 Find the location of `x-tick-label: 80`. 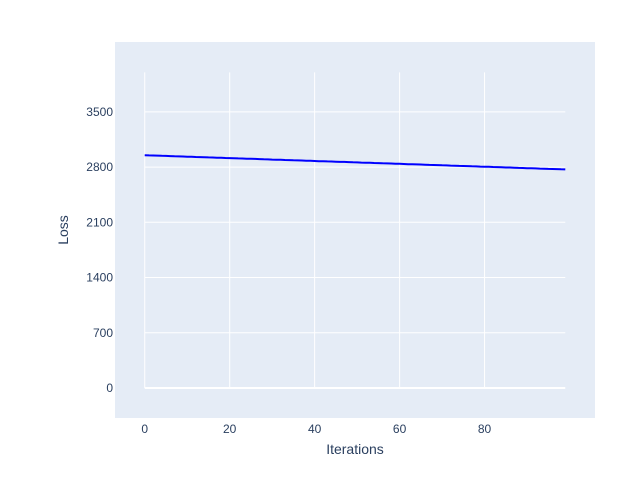

x-tick-label: 80 is located at coordinates (485, 429).